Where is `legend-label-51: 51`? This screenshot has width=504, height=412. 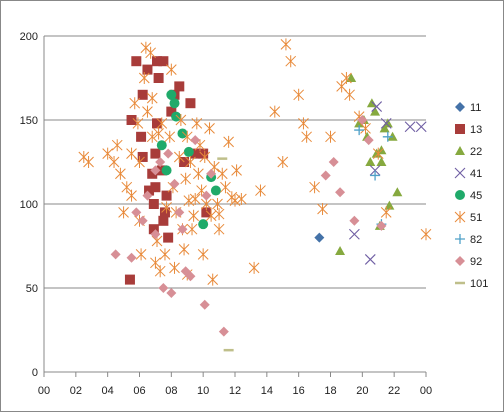
legend-label-51: 51 is located at coordinates (476, 218).